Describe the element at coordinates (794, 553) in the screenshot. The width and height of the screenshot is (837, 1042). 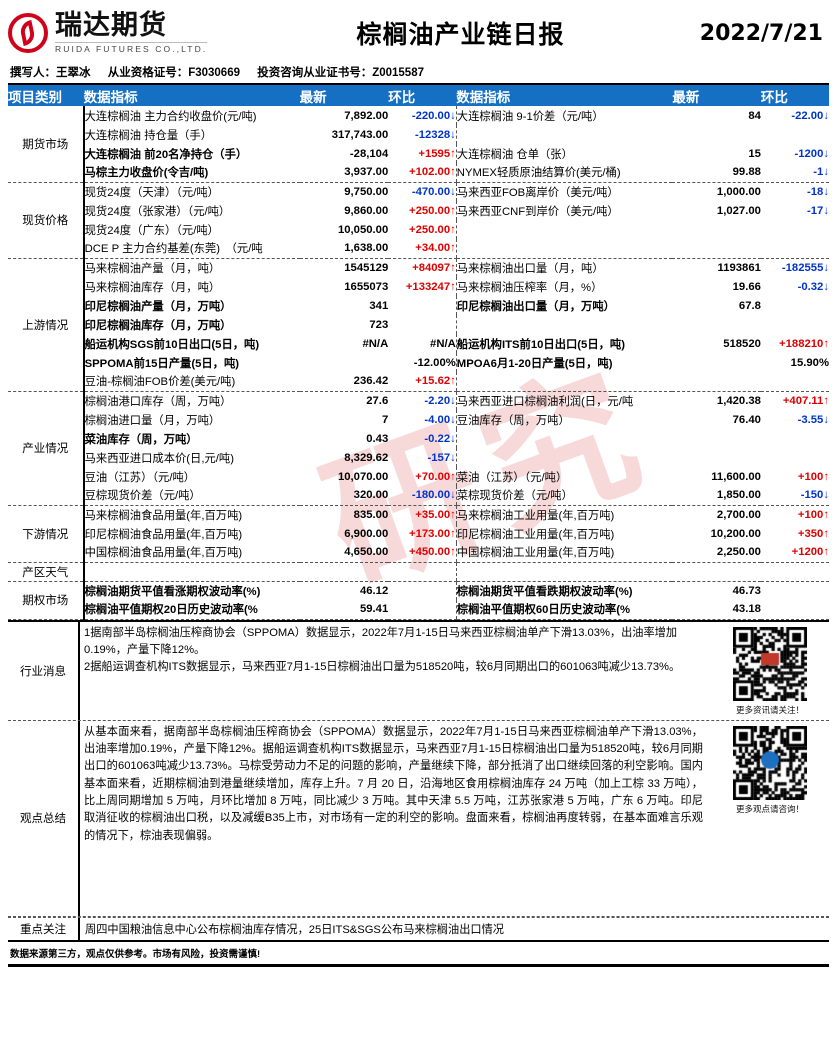
I see `change-right: +1200↑` at that location.